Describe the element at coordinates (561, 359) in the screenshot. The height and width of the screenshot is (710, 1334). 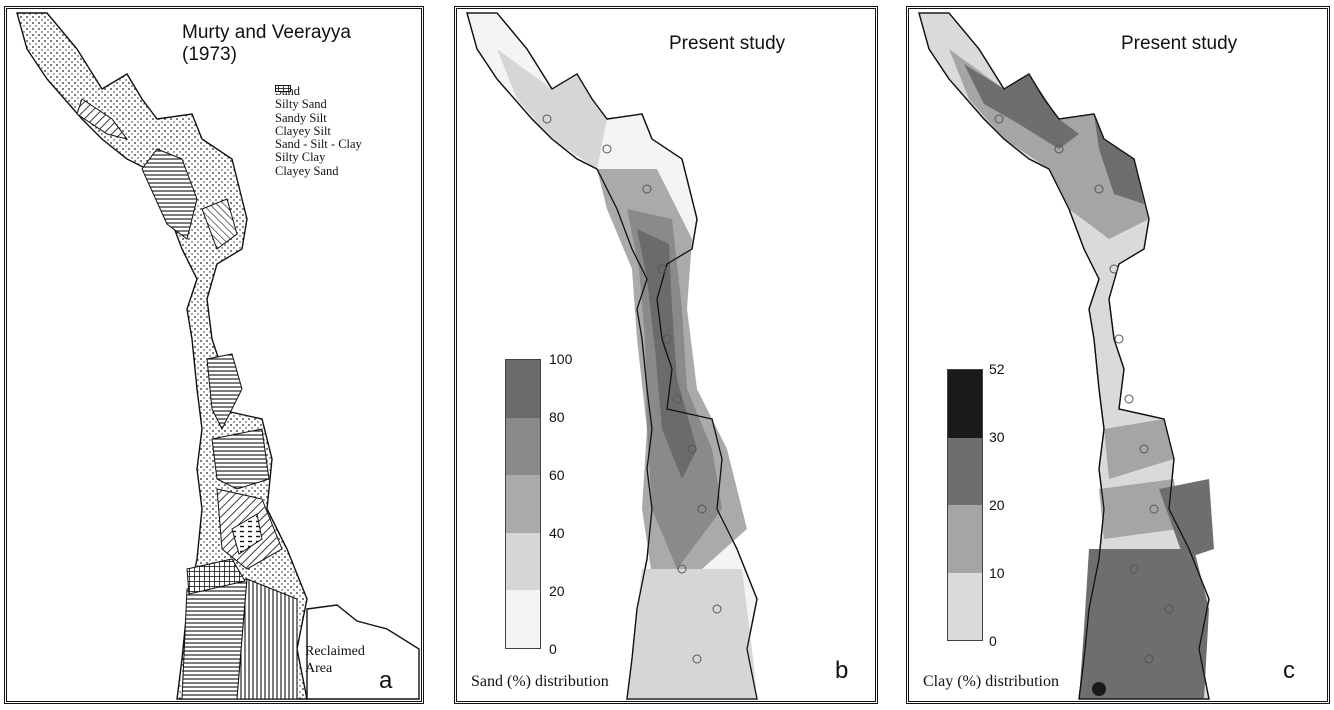
I see `scale-tick: 100` at that location.